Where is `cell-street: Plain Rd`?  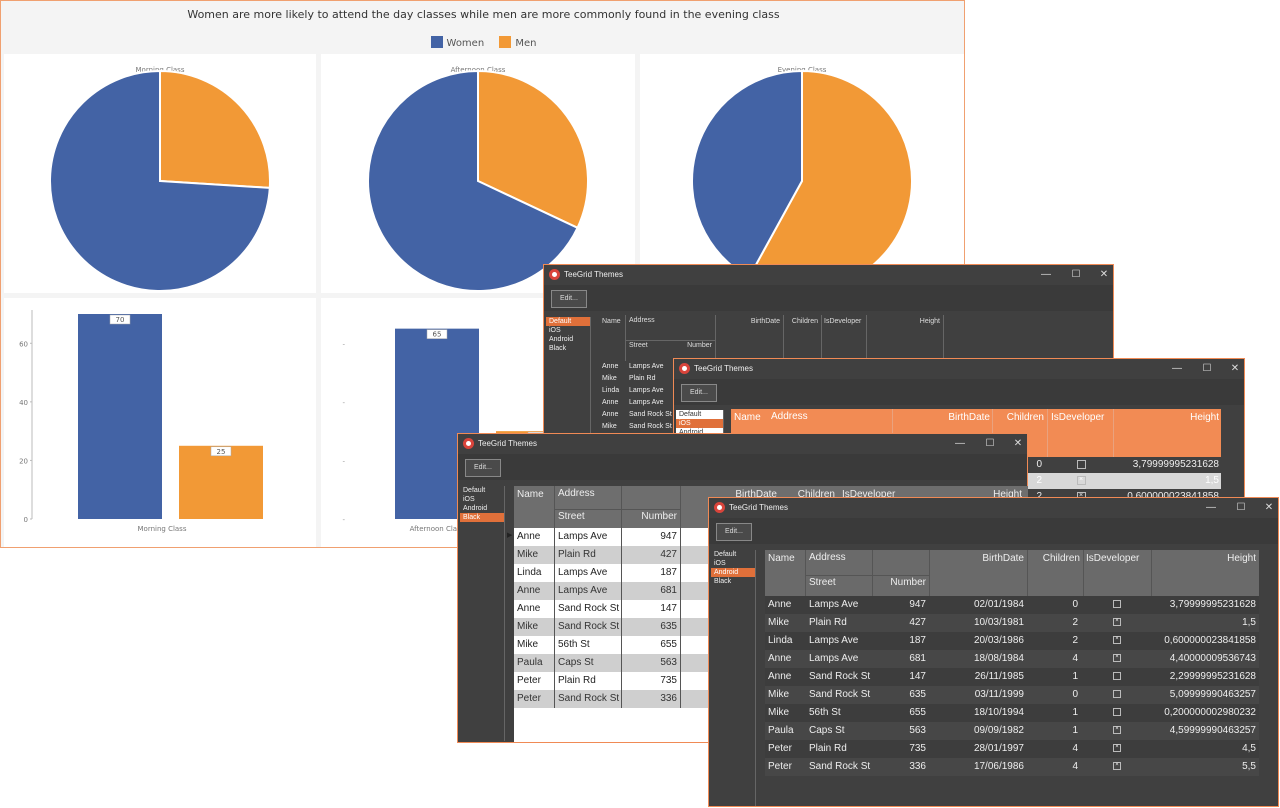 cell-street: Plain Rd is located at coordinates (577, 554).